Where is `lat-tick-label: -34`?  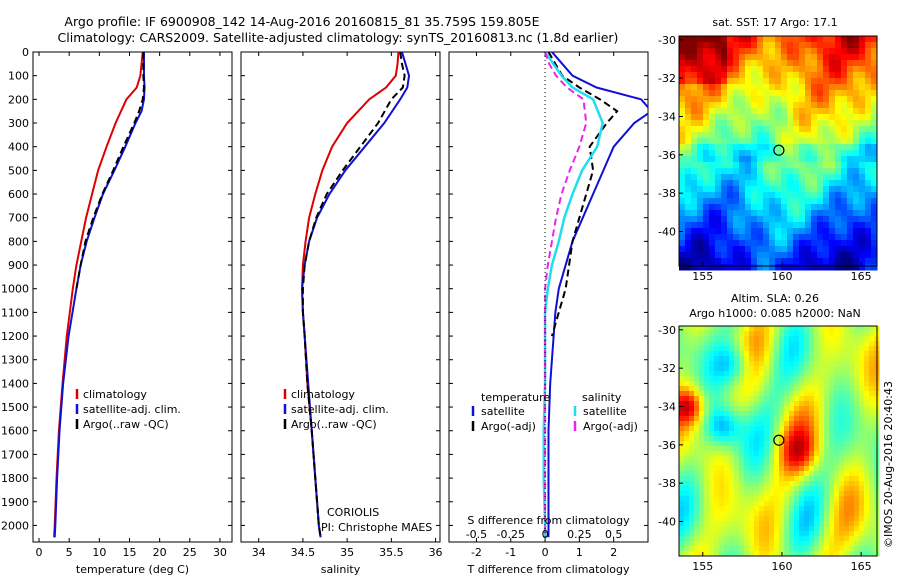 lat-tick-label: -34 is located at coordinates (667, 117).